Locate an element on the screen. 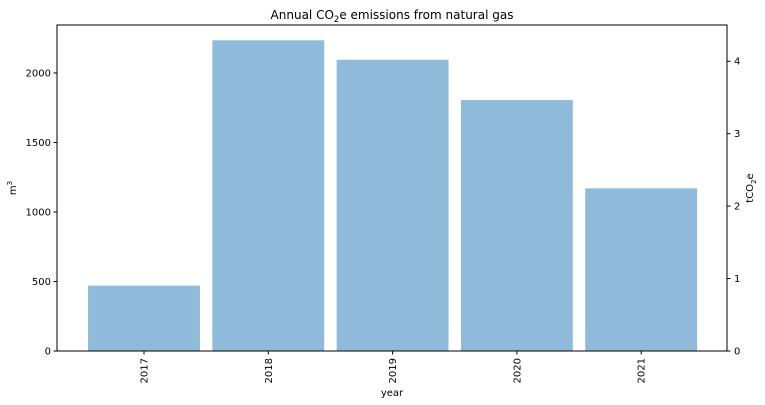 Image resolution: width=765 pixels, height=405 pixels. y2-tick-label: 2 is located at coordinates (737, 207).